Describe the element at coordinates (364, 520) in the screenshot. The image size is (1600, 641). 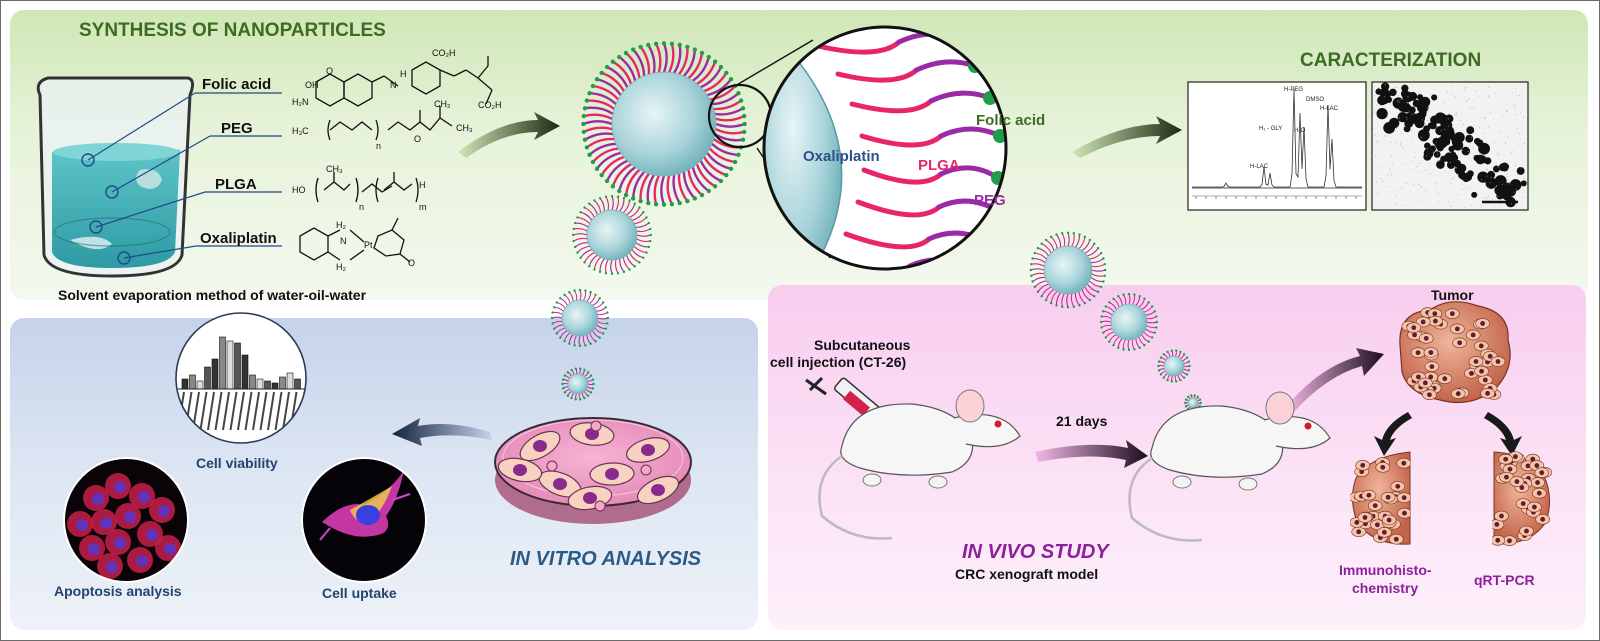
I see `cell-uptake-micrograph` at that location.